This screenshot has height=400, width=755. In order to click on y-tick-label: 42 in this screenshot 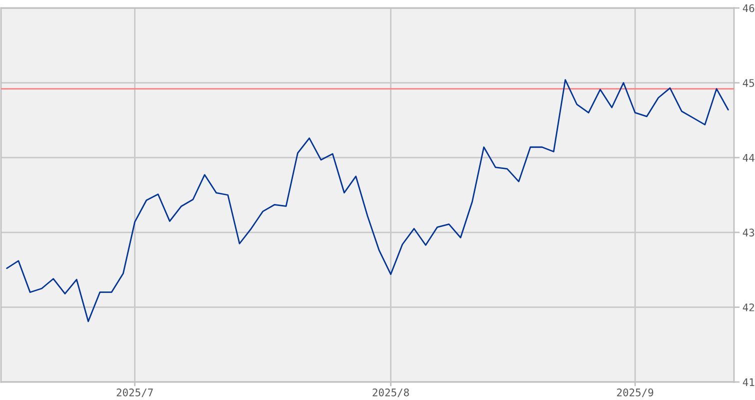, I will do `click(748, 307)`.